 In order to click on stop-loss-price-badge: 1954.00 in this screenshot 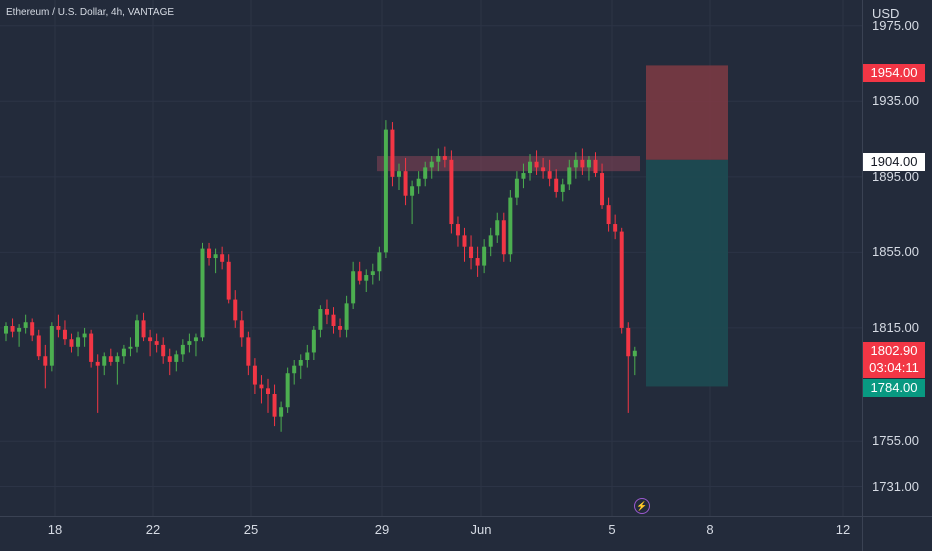, I will do `click(894, 73)`.